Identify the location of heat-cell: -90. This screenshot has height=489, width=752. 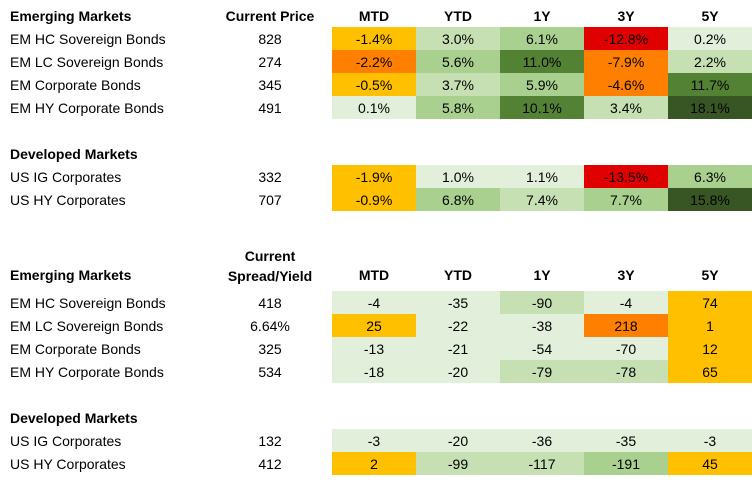
(542, 302).